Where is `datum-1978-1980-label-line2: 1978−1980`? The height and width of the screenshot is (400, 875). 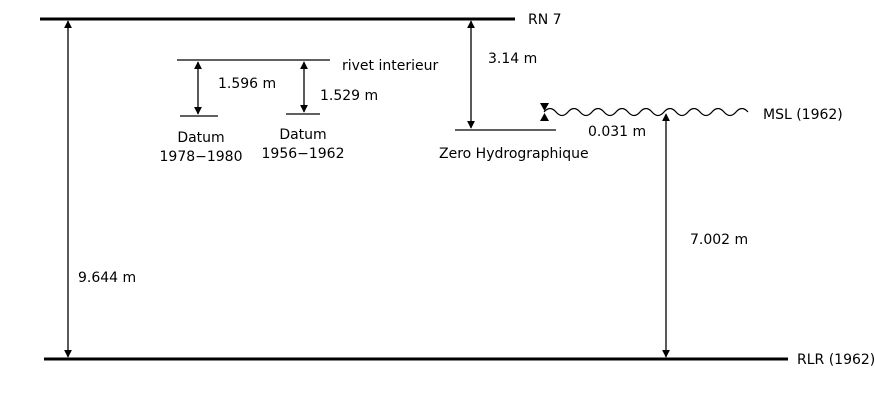 datum-1978-1980-label-line2: 1978−1980 is located at coordinates (201, 157).